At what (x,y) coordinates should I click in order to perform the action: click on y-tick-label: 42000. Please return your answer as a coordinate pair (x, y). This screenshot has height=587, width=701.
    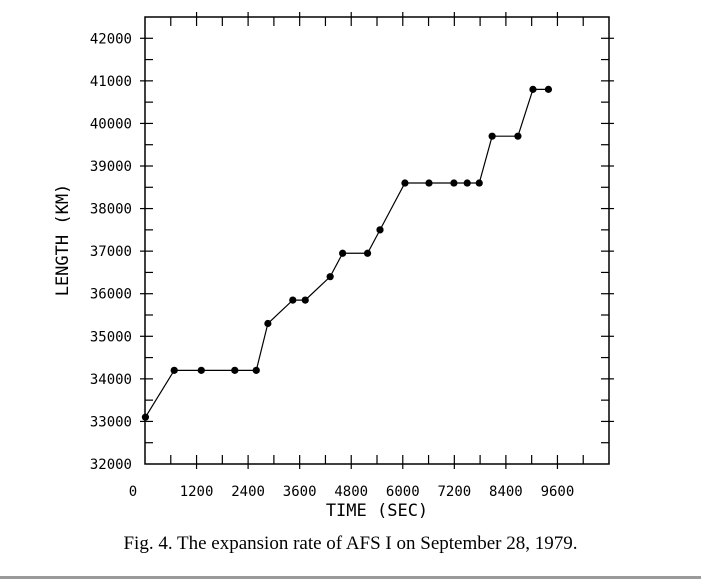
    Looking at the image, I should click on (111, 39).